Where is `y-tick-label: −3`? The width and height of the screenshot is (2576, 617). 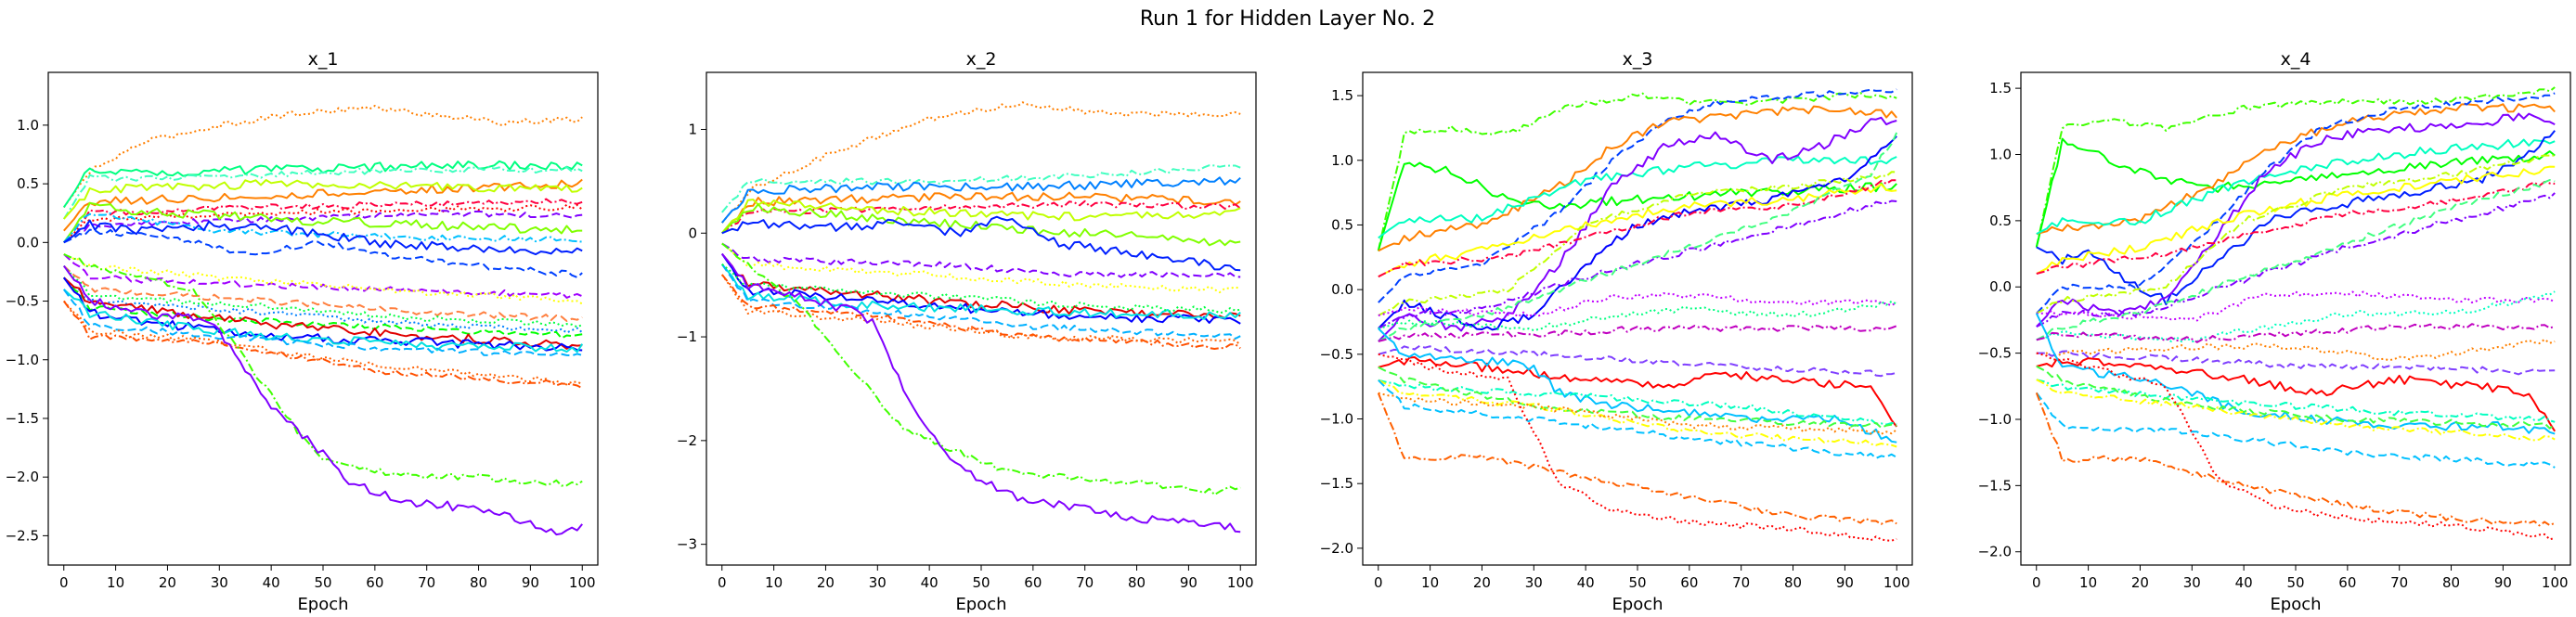 y-tick-label: −3 is located at coordinates (687, 544).